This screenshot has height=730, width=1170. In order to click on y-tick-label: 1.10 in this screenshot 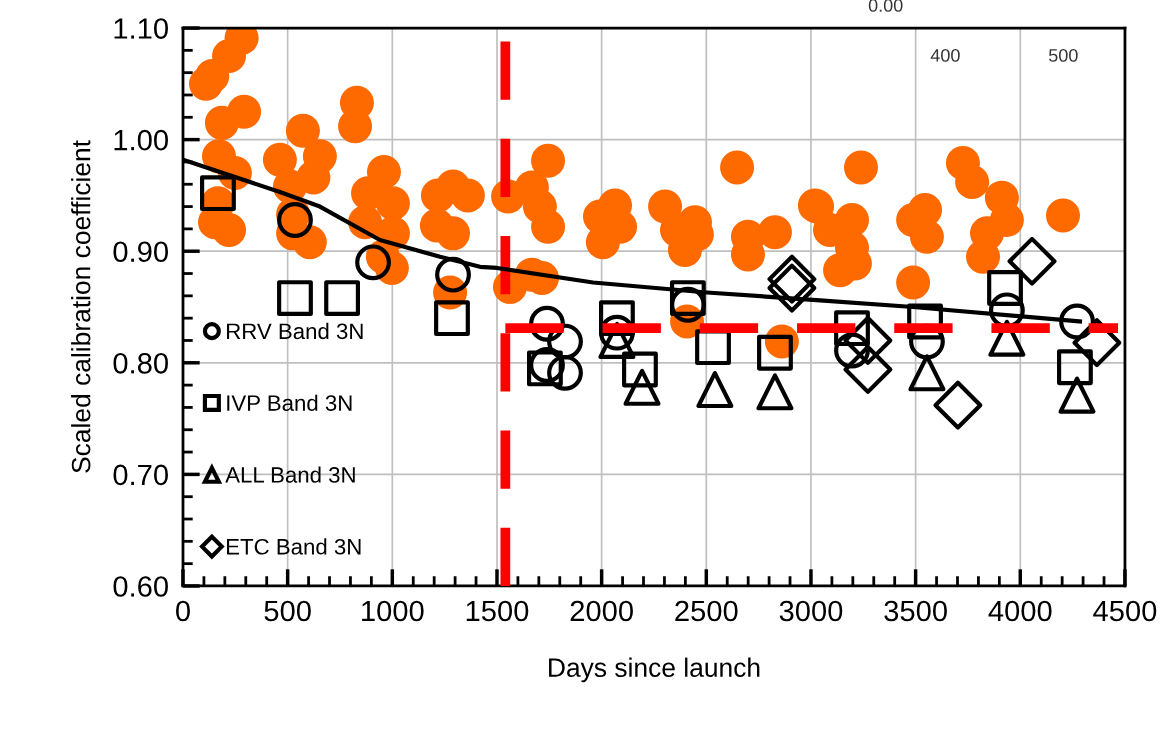, I will do `click(141, 28)`.